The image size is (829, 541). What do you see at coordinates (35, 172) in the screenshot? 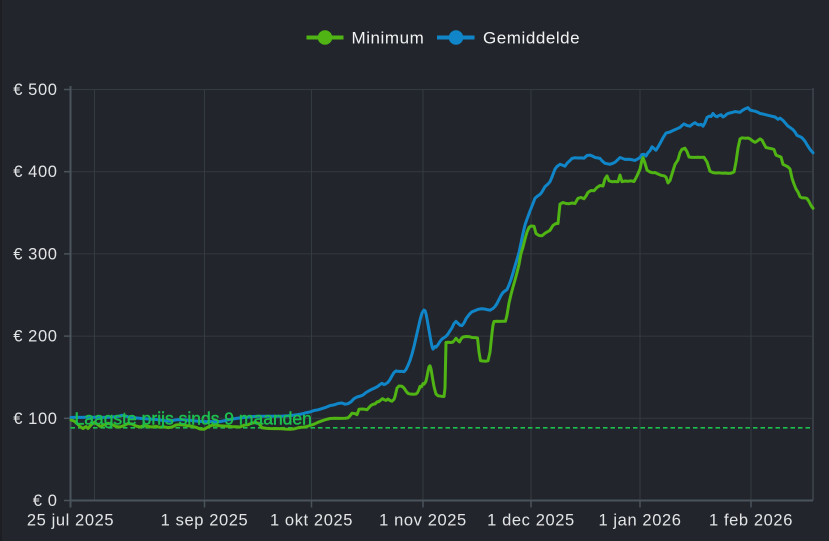
I see `svg-text: € 400` at bounding box center [35, 172].